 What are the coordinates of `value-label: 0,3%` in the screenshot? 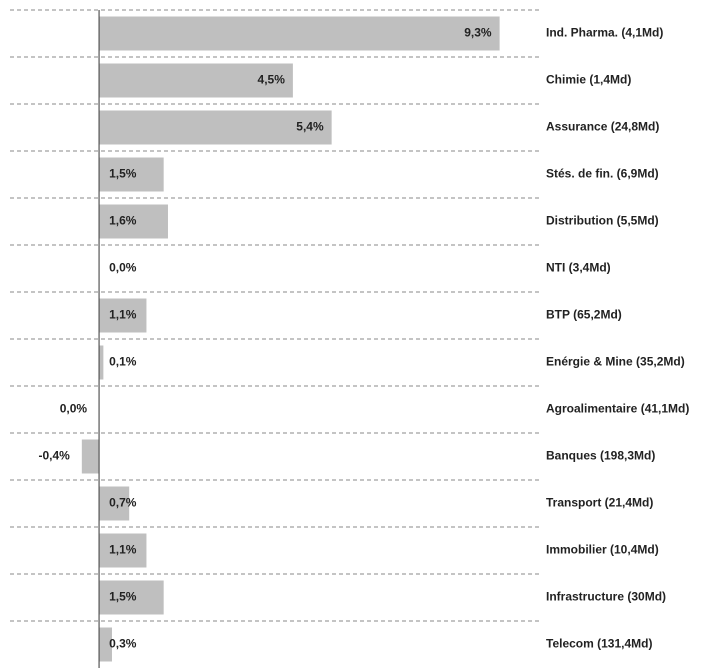 It's located at (123, 644).